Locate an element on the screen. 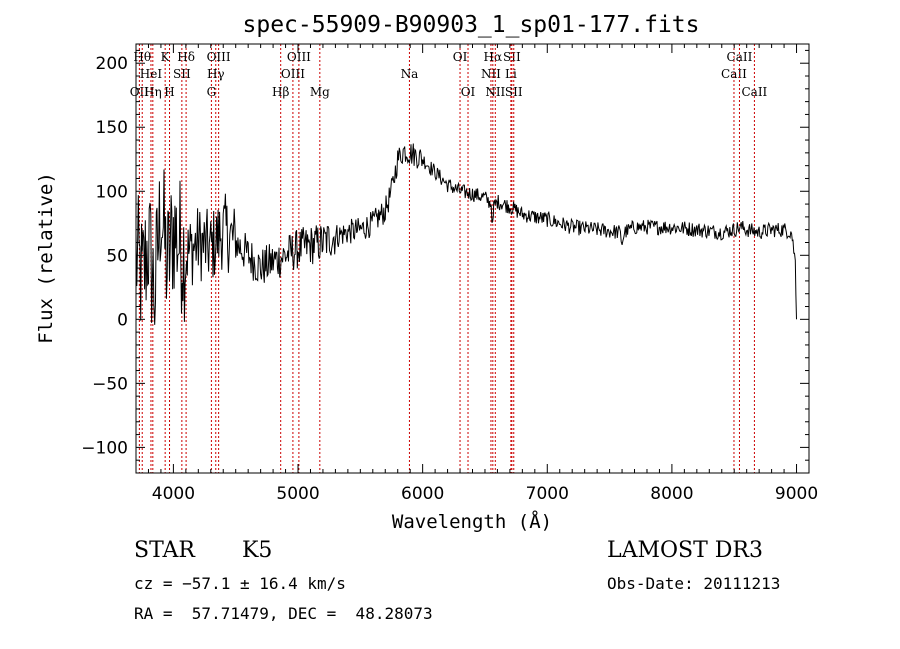 The width and height of the screenshot is (900, 649). x-tick-label-5000: 5000 is located at coordinates (297, 494).